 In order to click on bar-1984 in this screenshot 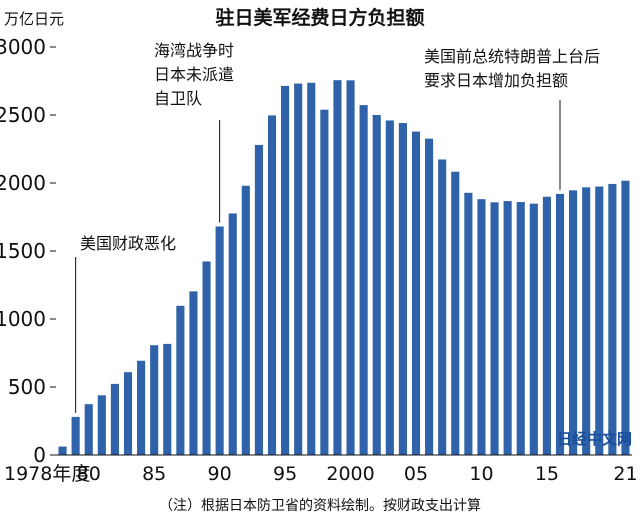, I will do `click(141, 407)`.